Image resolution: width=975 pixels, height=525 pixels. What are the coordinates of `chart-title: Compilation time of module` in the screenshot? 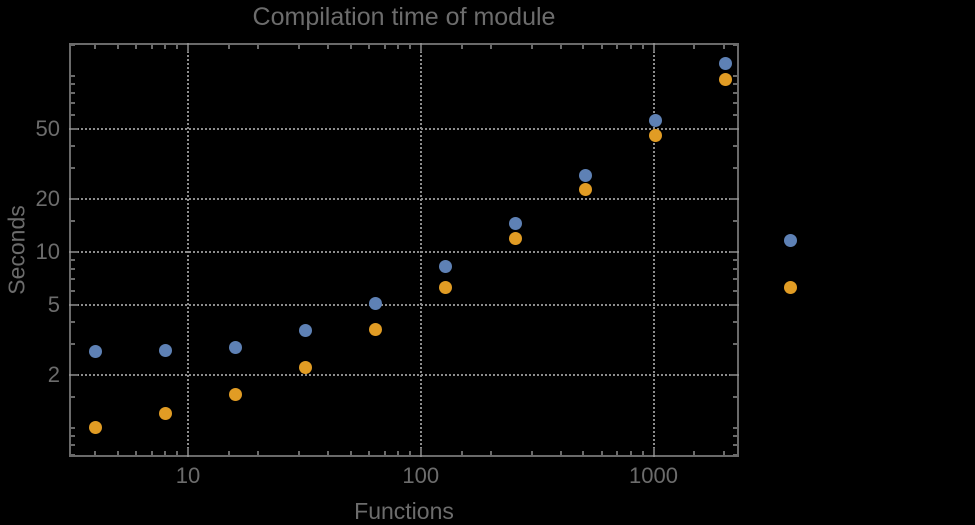 It's located at (404, 17).